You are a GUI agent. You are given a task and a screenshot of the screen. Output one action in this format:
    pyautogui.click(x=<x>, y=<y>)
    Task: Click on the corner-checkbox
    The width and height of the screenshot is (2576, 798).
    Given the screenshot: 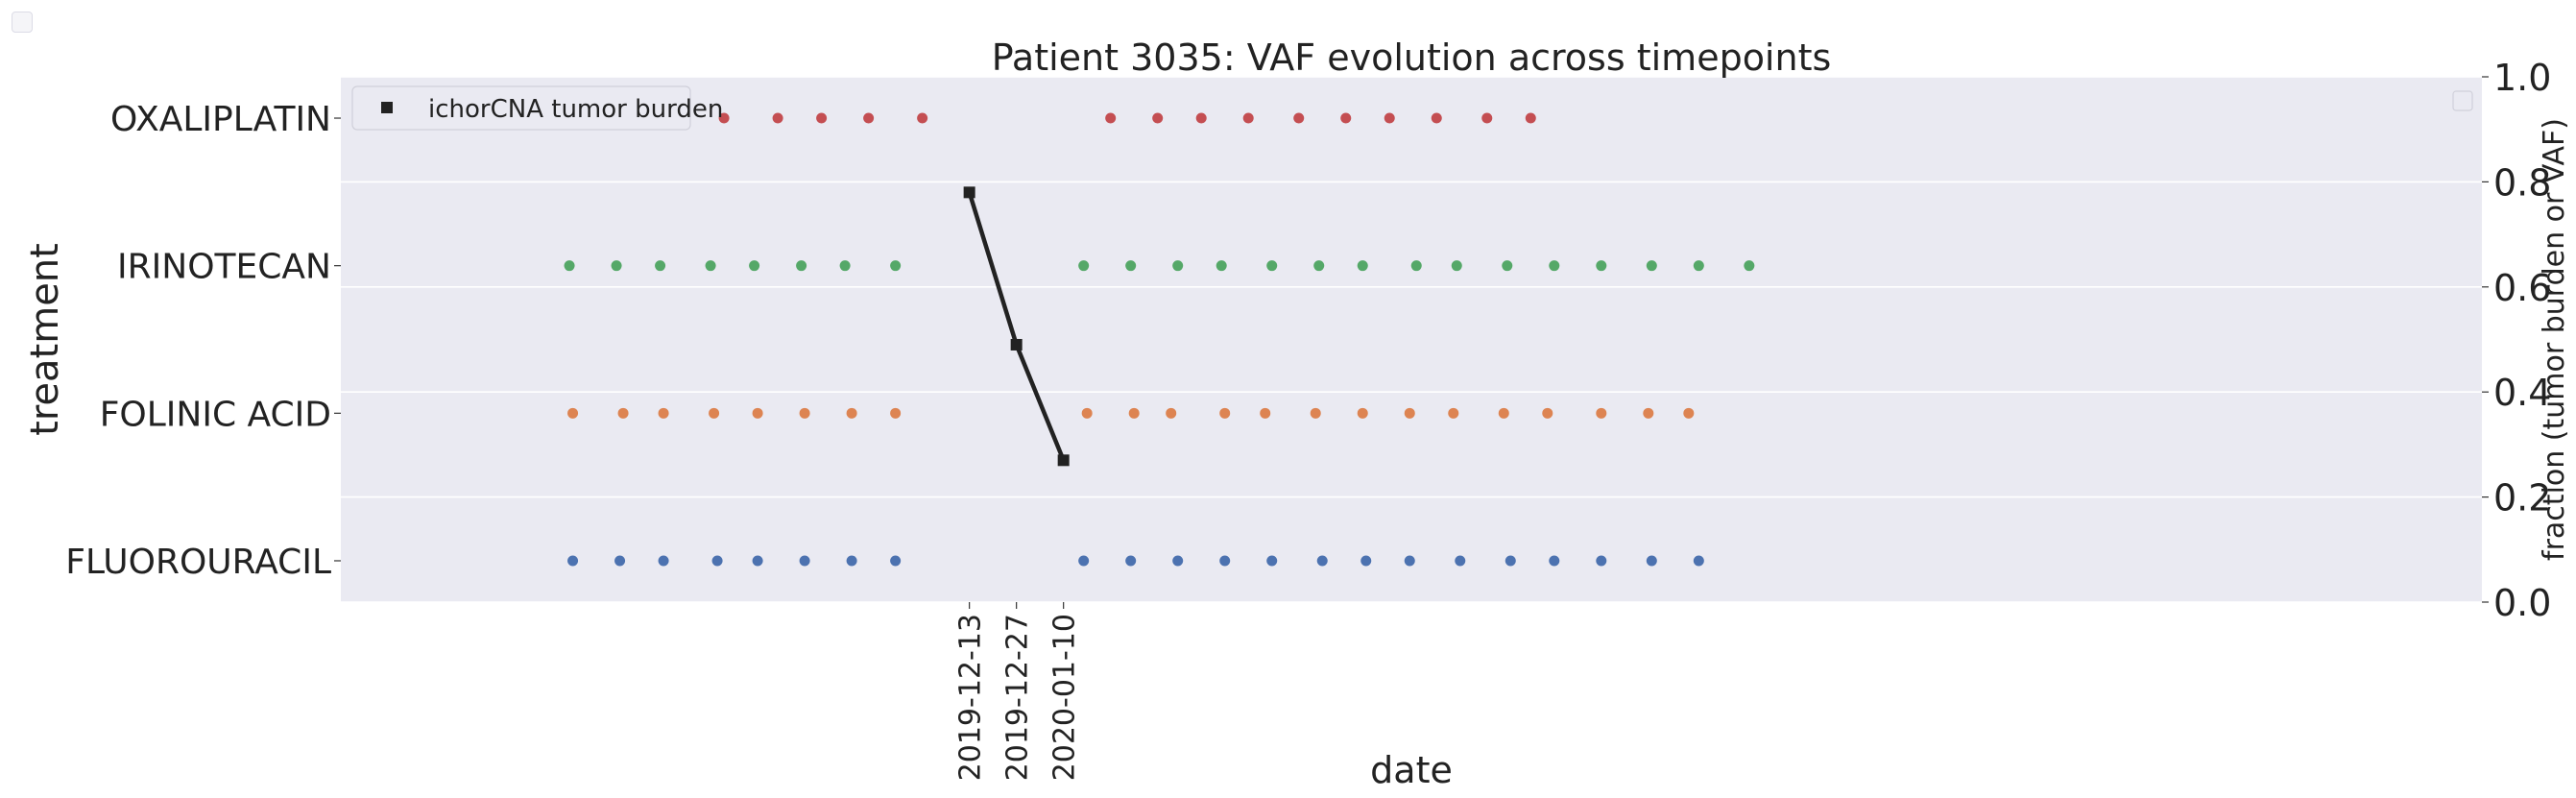 What is the action you would take?
    pyautogui.click(x=22, y=22)
    